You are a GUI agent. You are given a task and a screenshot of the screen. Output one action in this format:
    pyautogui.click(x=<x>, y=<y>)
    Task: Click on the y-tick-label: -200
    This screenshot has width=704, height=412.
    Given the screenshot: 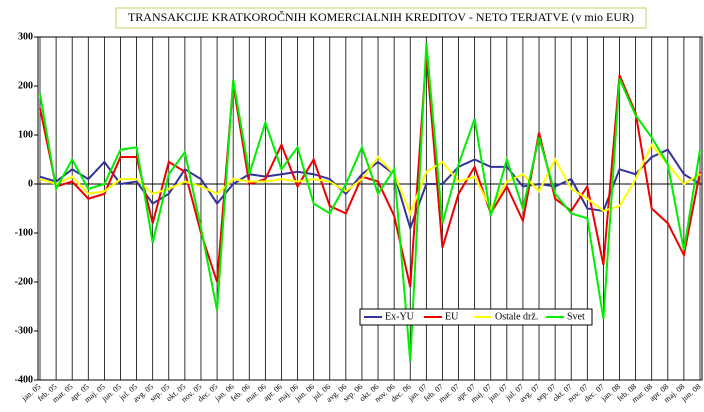 What is the action you would take?
    pyautogui.click(x=24, y=281)
    